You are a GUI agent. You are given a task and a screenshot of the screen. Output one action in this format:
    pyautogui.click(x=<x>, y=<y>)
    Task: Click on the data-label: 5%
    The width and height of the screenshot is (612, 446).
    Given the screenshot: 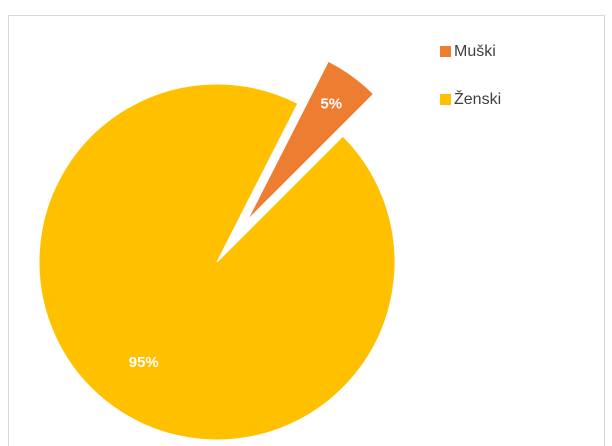 What is the action you would take?
    pyautogui.click(x=331, y=104)
    